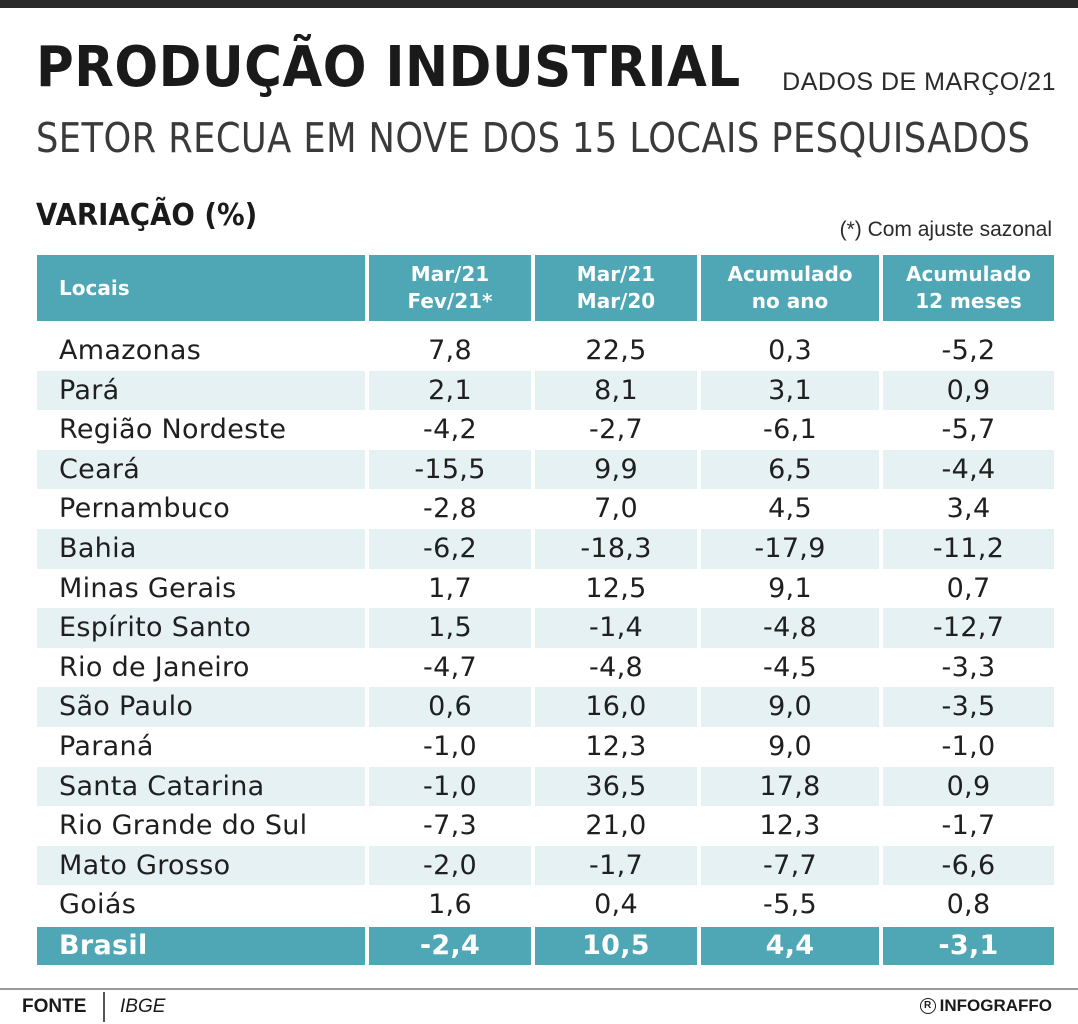 This screenshot has width=1078, height=1024. I want to click on header-label: 12 meses, so click(968, 301).